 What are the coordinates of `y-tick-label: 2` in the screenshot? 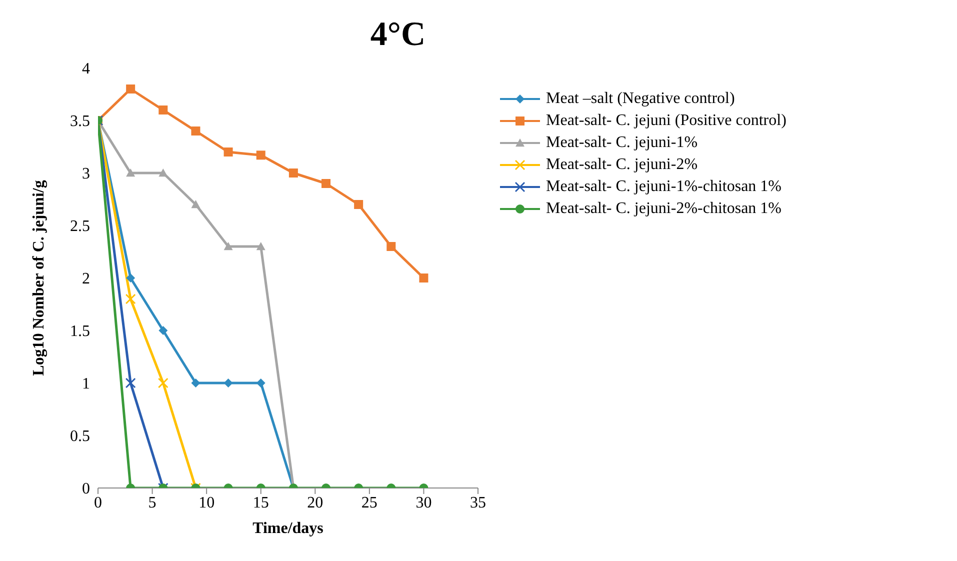 It's located at (86, 279).